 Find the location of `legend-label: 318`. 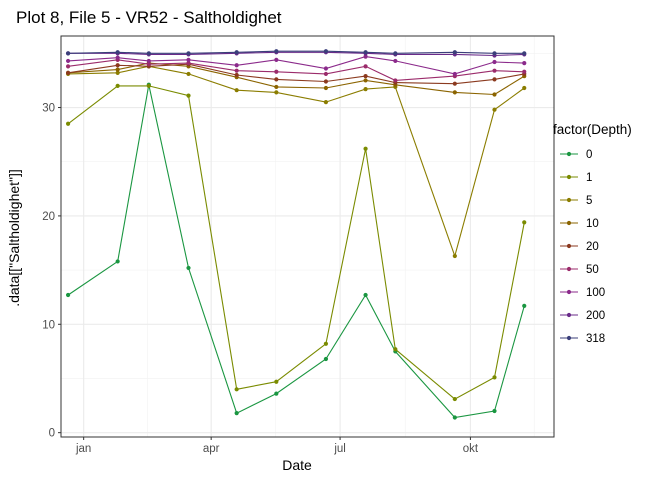

legend-label: 318 is located at coordinates (595, 339).